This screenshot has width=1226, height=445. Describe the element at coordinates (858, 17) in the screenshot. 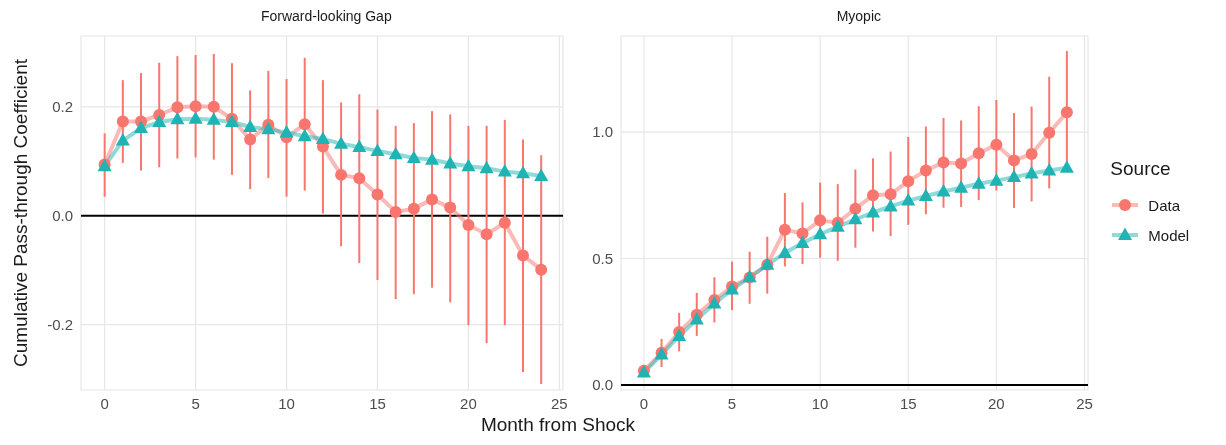

I see `chart-title: Myopic` at that location.